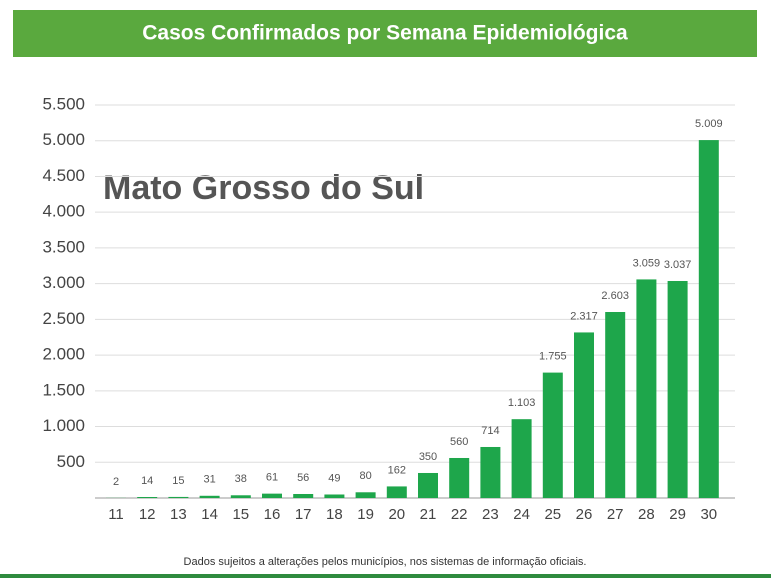 The image size is (771, 578). I want to click on y-tick-label: 3.500, so click(63, 246).